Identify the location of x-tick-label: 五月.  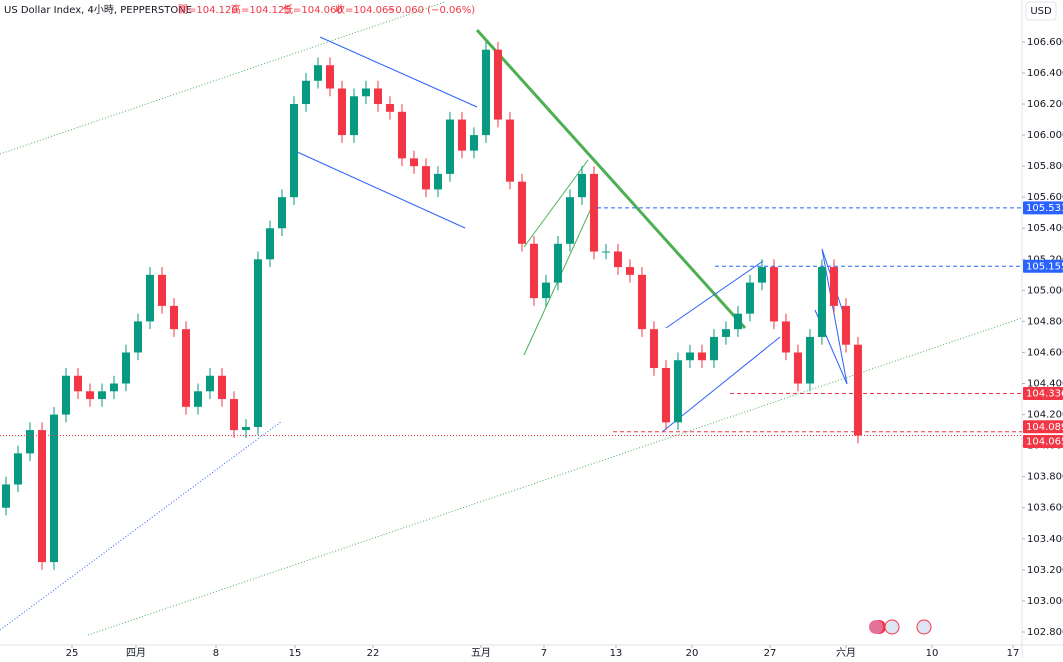
(481, 652).